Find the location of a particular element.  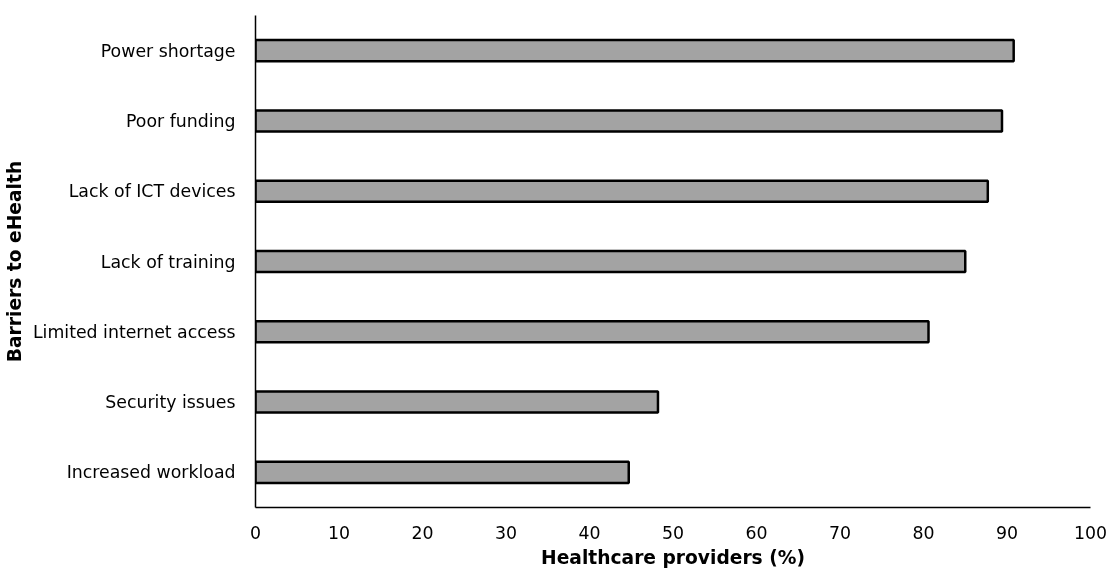

y-tick-label: Poor funding is located at coordinates (180, 120).